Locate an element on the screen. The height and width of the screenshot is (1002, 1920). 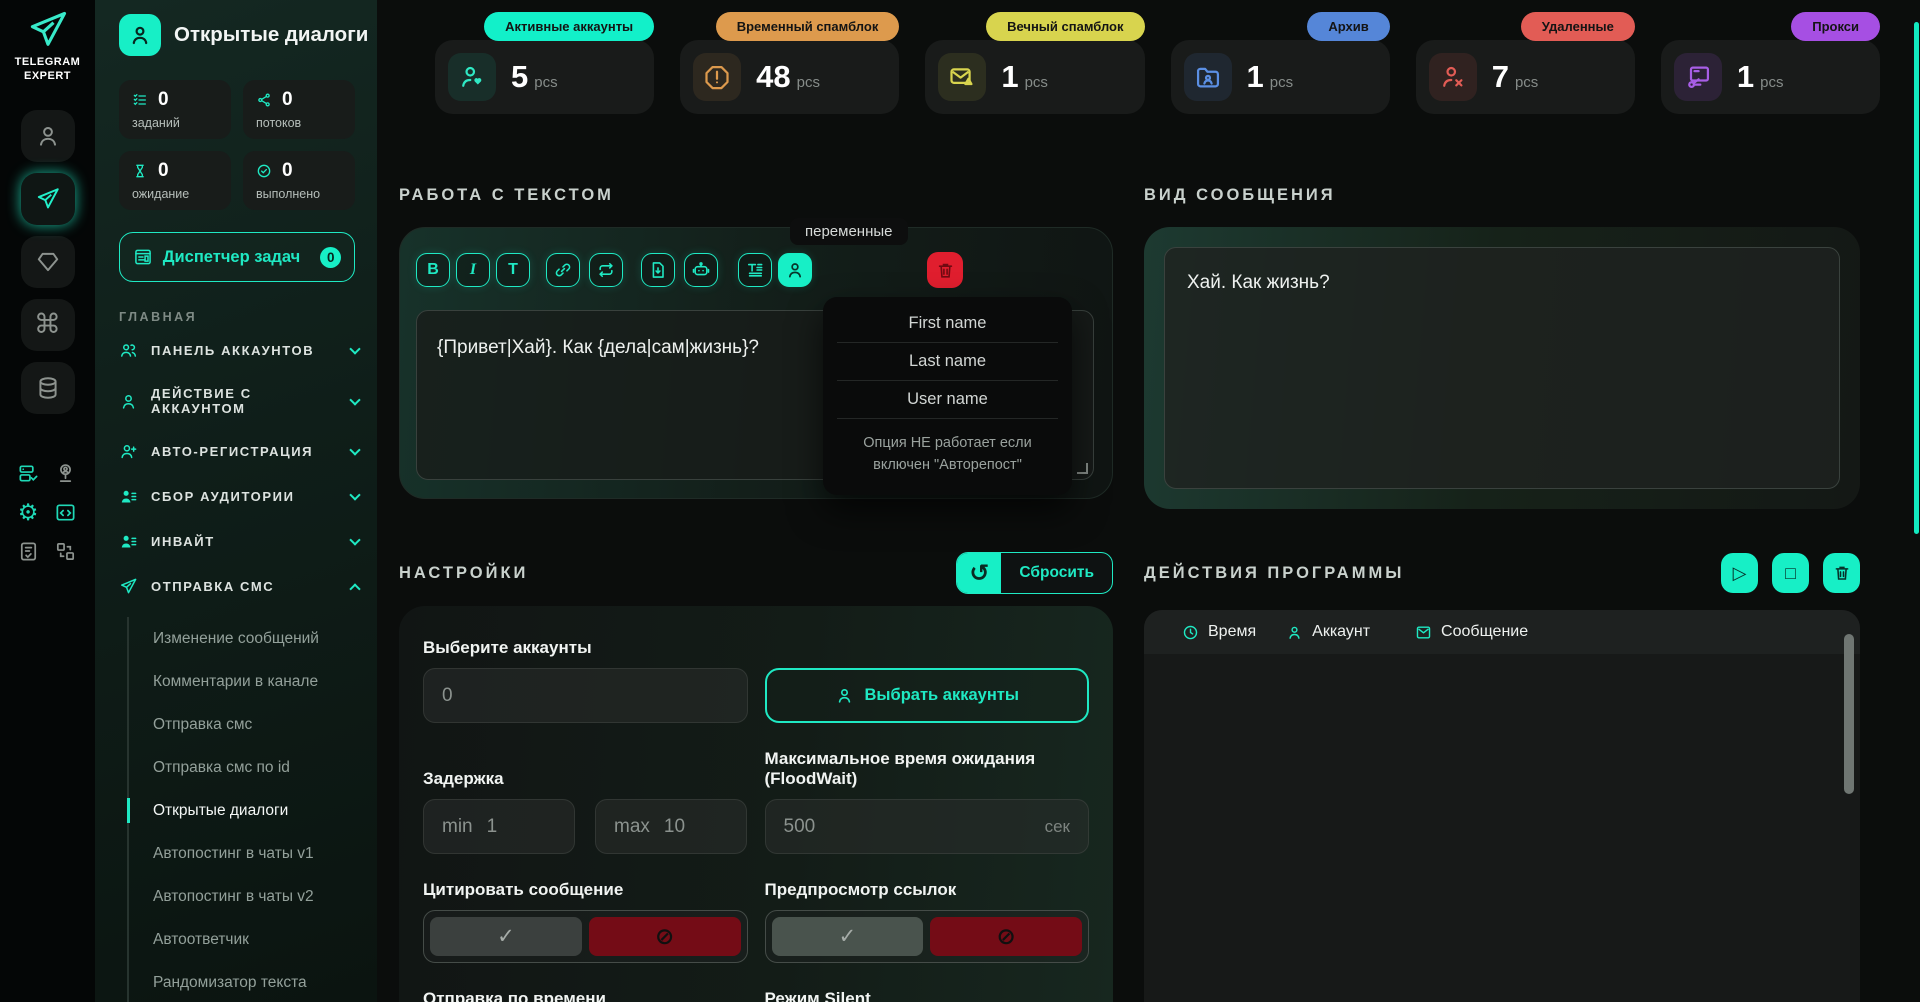
code-window-icon is located at coordinates (65, 513).